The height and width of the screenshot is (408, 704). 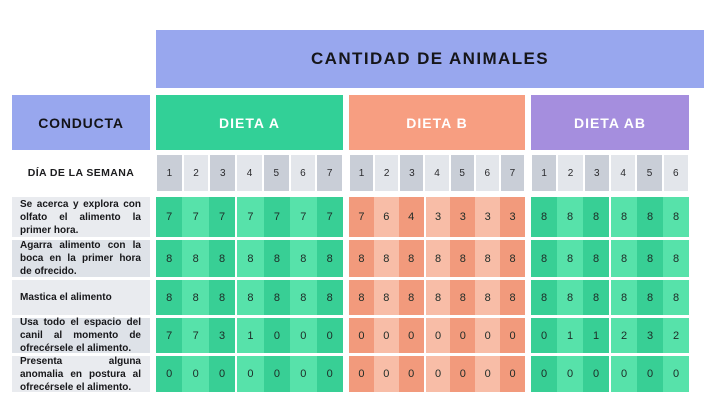 I want to click on day-cell: 6, so click(x=675, y=173).